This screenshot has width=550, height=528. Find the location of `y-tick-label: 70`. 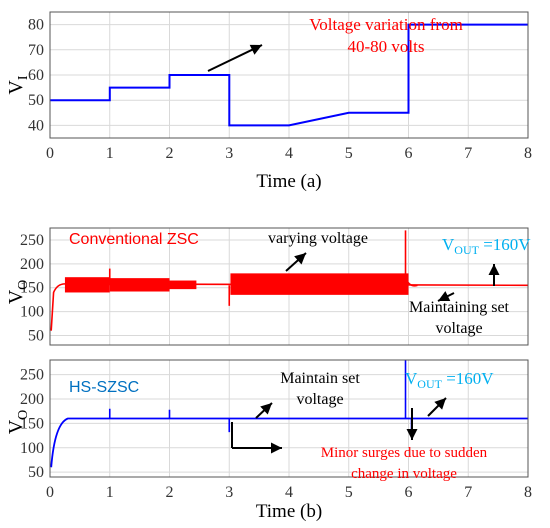

y-tick-label: 70 is located at coordinates (36, 50).